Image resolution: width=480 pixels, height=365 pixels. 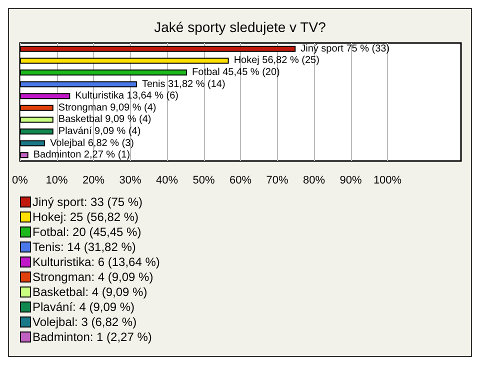 I want to click on x-tick-label: 60%, so click(x=240, y=180).